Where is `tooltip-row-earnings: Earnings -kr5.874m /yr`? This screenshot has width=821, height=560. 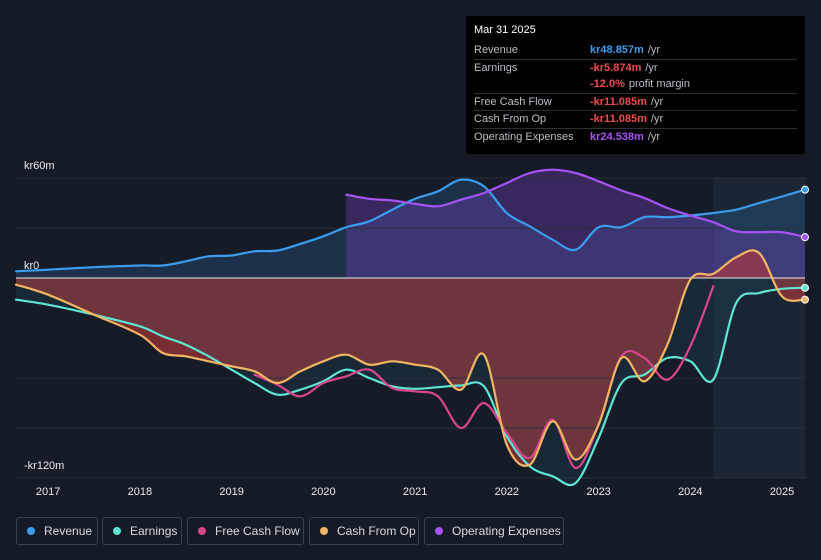 tooltip-row-earnings: Earnings -kr5.874m /yr is located at coordinates (635, 67).